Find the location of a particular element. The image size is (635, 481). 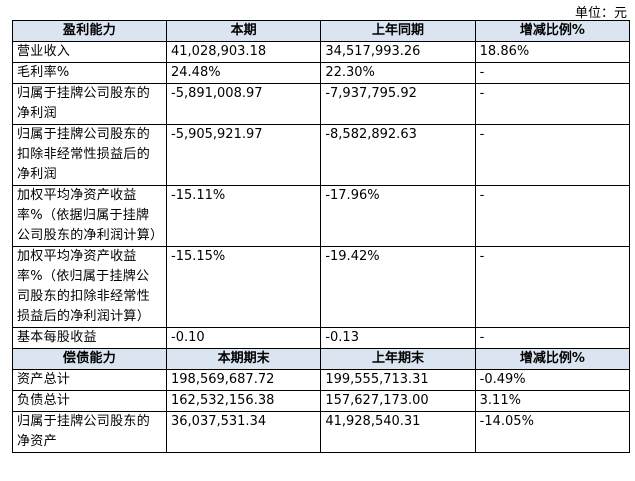

cell: 199,555,713.31 is located at coordinates (398, 380).